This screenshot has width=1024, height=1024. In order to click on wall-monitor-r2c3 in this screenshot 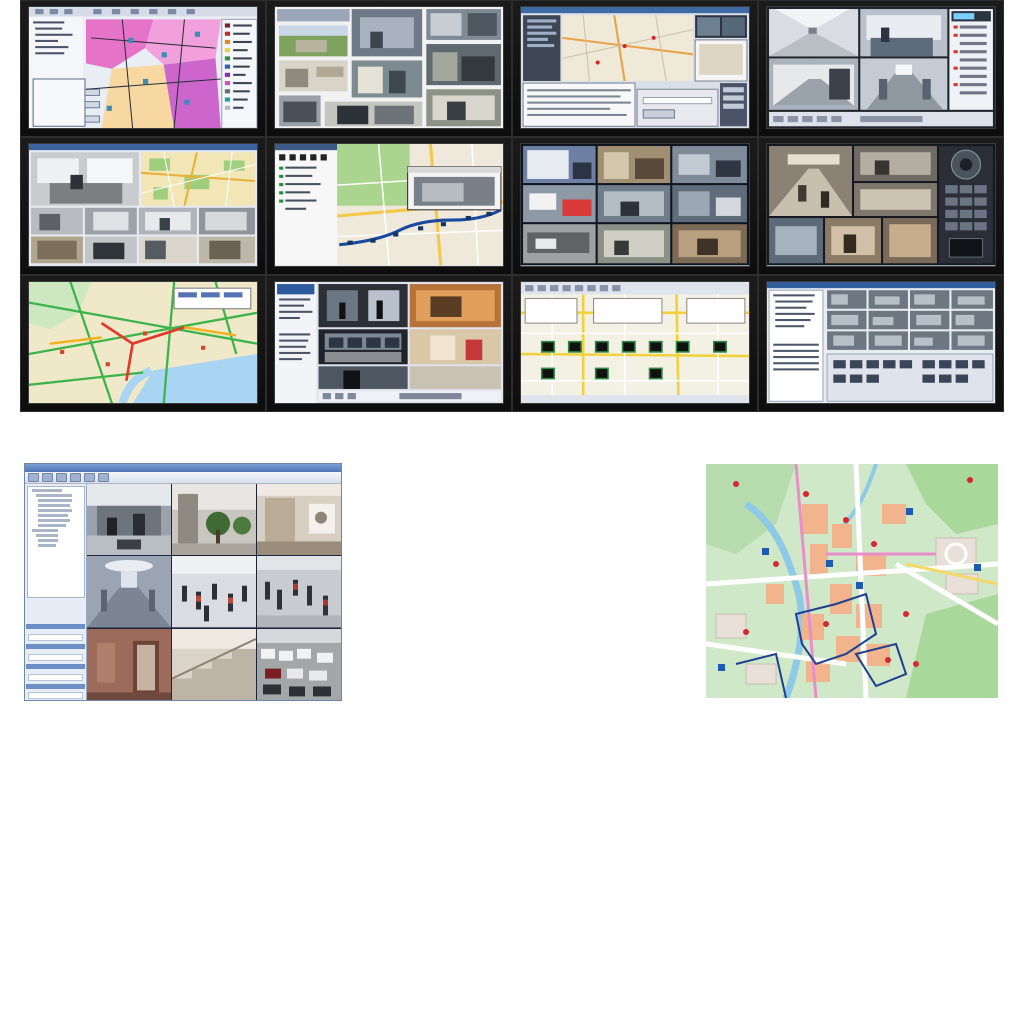, I will do `click(635, 206)`.